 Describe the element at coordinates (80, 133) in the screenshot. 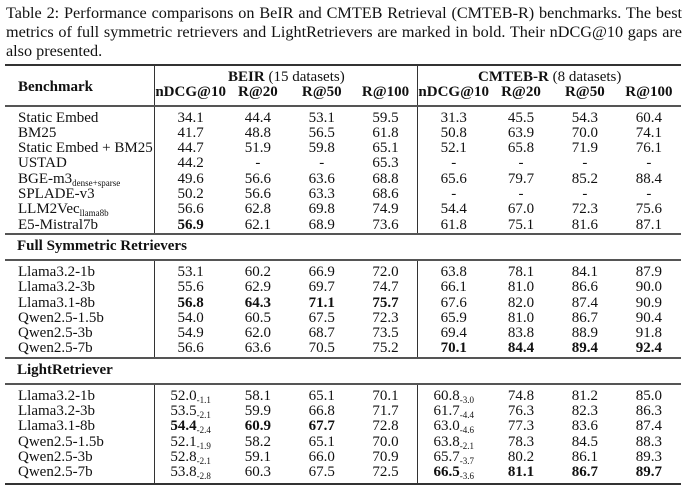

I see `row-label: BM25` at that location.